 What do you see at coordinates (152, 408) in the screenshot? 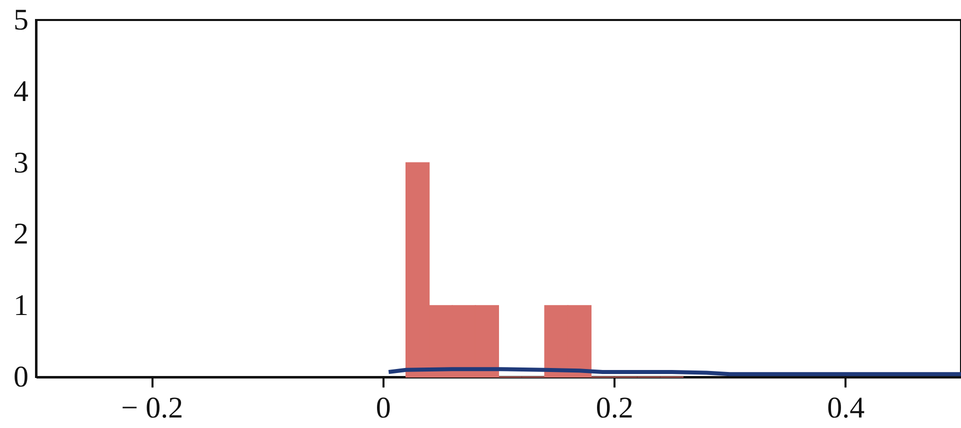
I see `x-tick-label: − 0.2` at bounding box center [152, 408].